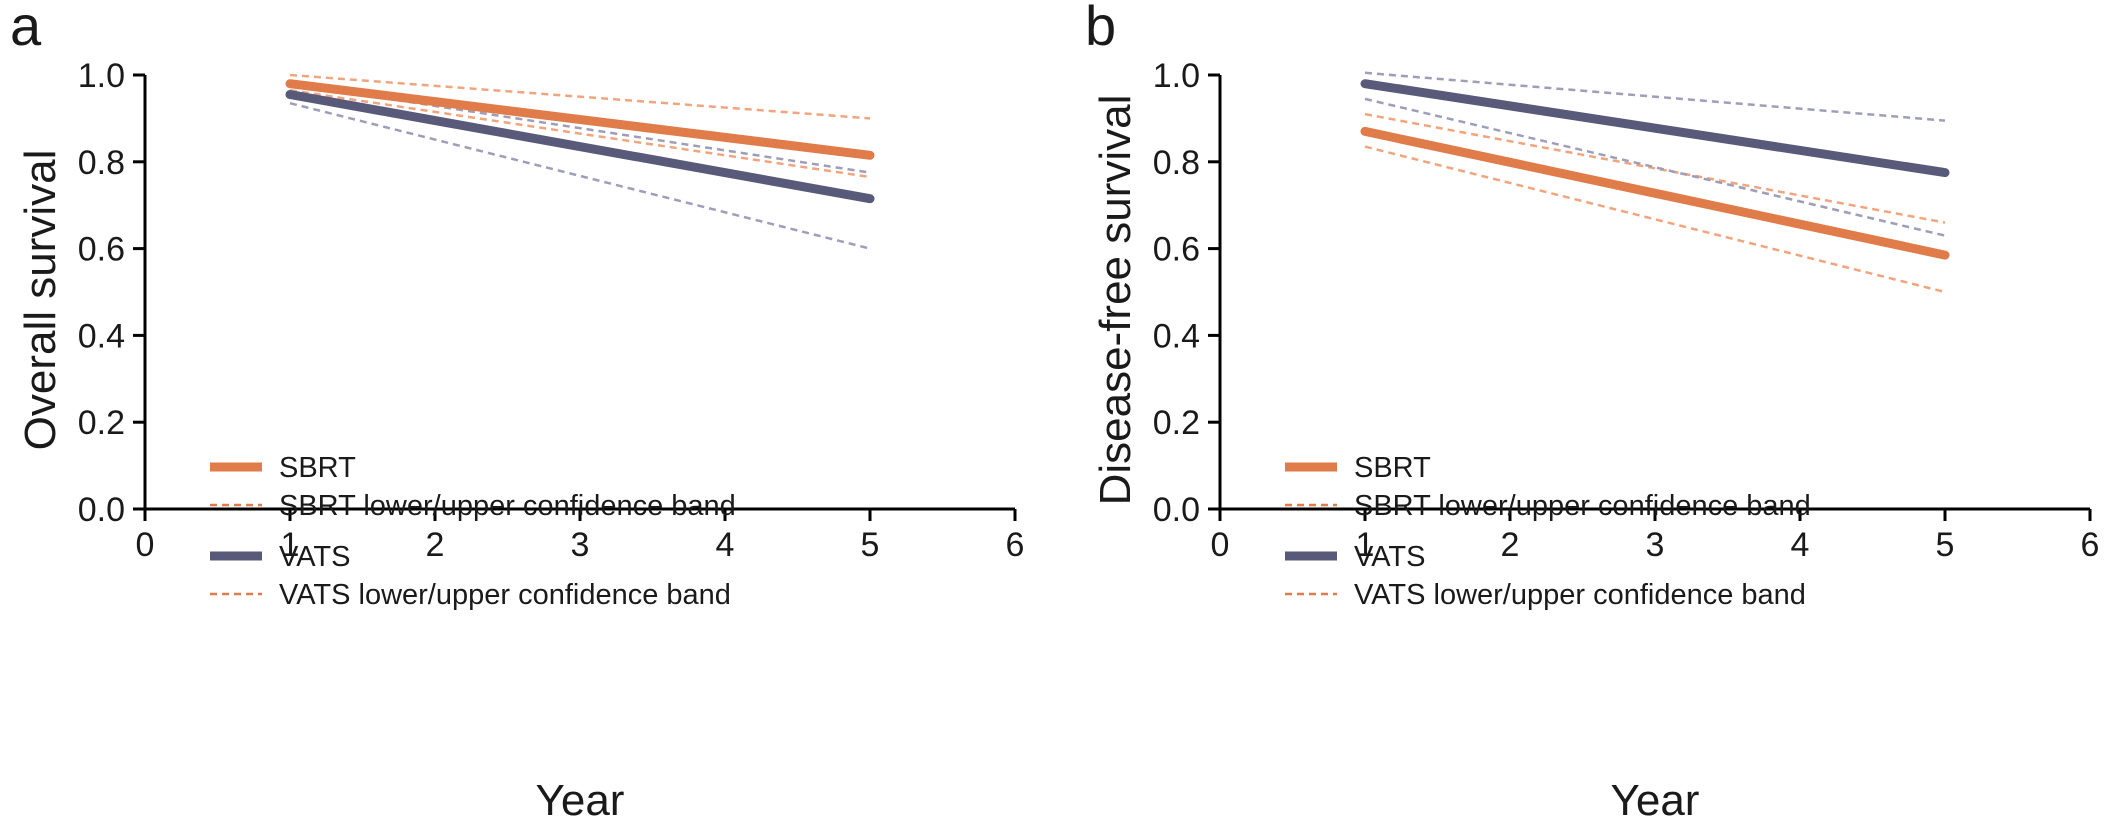 The image size is (2128, 826). I want to click on panel-letter: b, so click(1100, 28).